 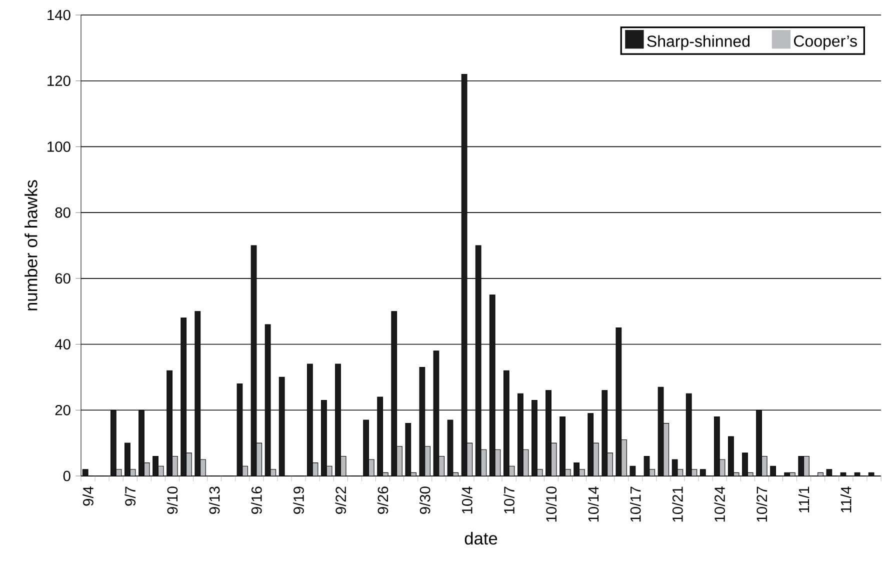 I want to click on x-axis-title: date, so click(x=481, y=538).